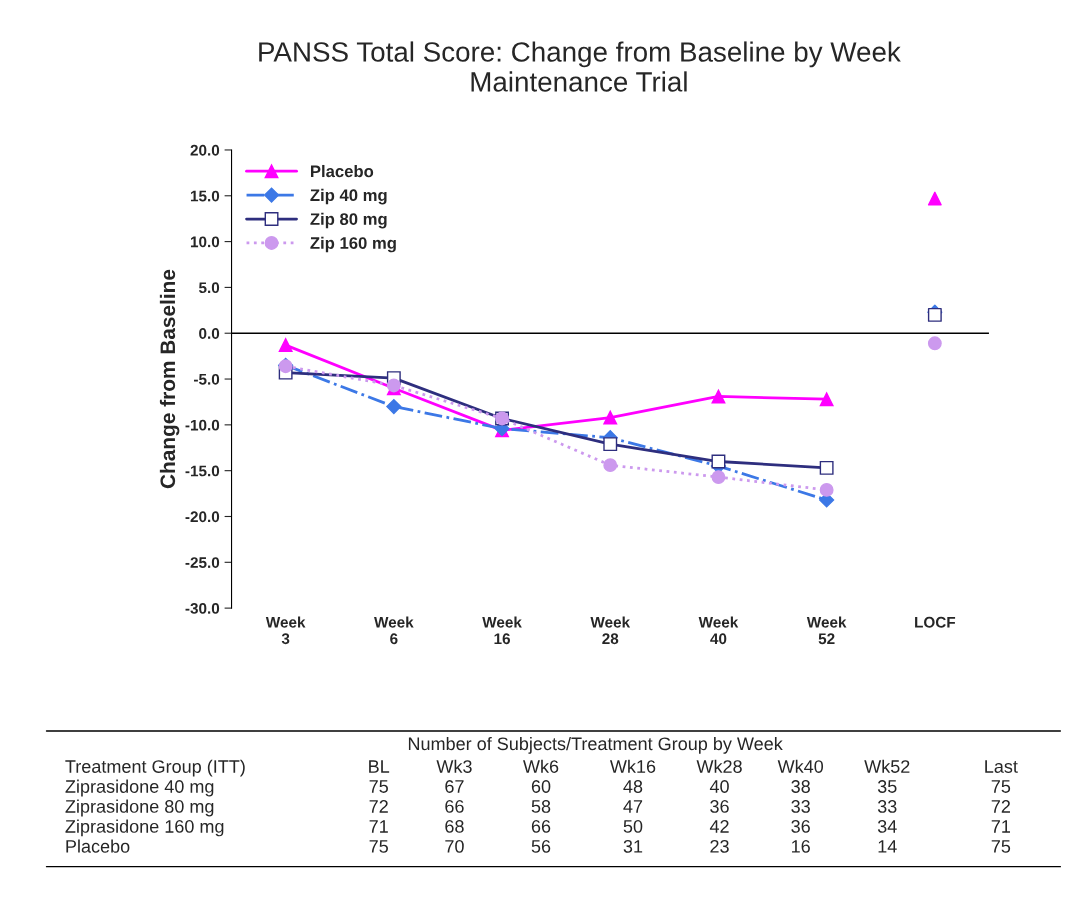  I want to click on y-tick-label: -10.0, so click(202, 425).